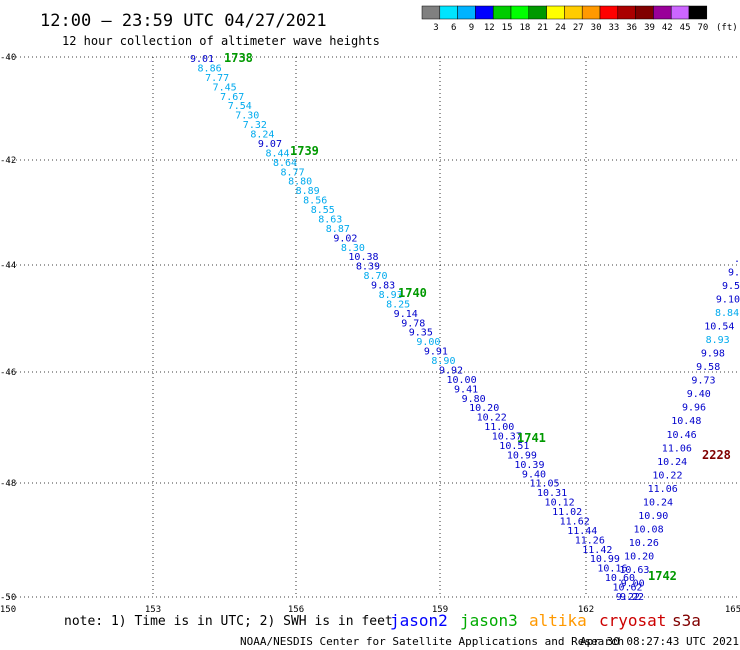  What do you see at coordinates (552, 493) in the screenshot?
I see `wave-height-value: 10.31` at bounding box center [552, 493].